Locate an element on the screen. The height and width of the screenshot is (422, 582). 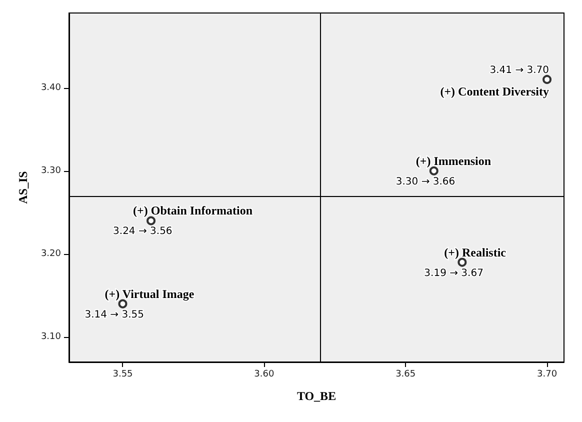
annotation: (+) Immension is located at coordinates (454, 161).